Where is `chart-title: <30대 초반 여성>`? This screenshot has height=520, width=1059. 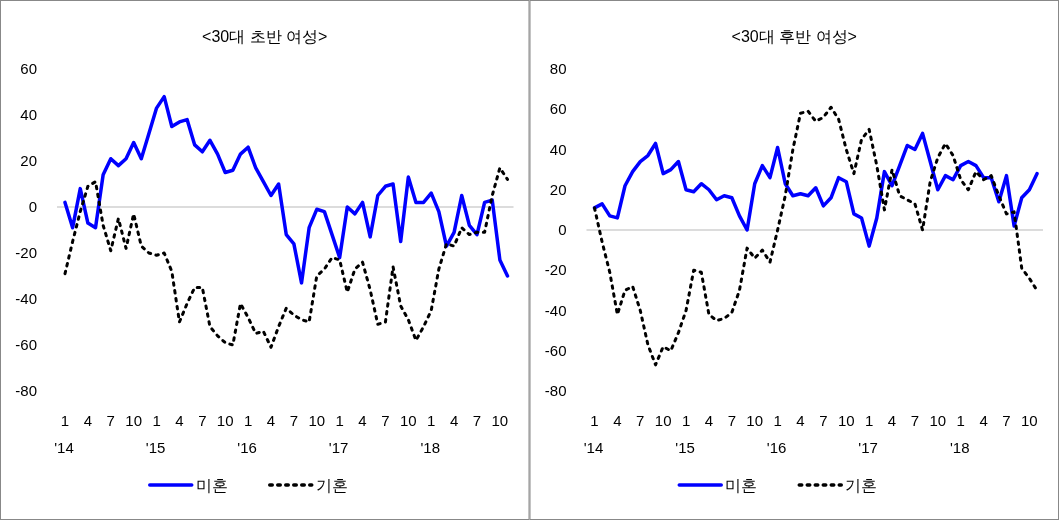 chart-title: <30대 초반 여성> is located at coordinates (265, 36).